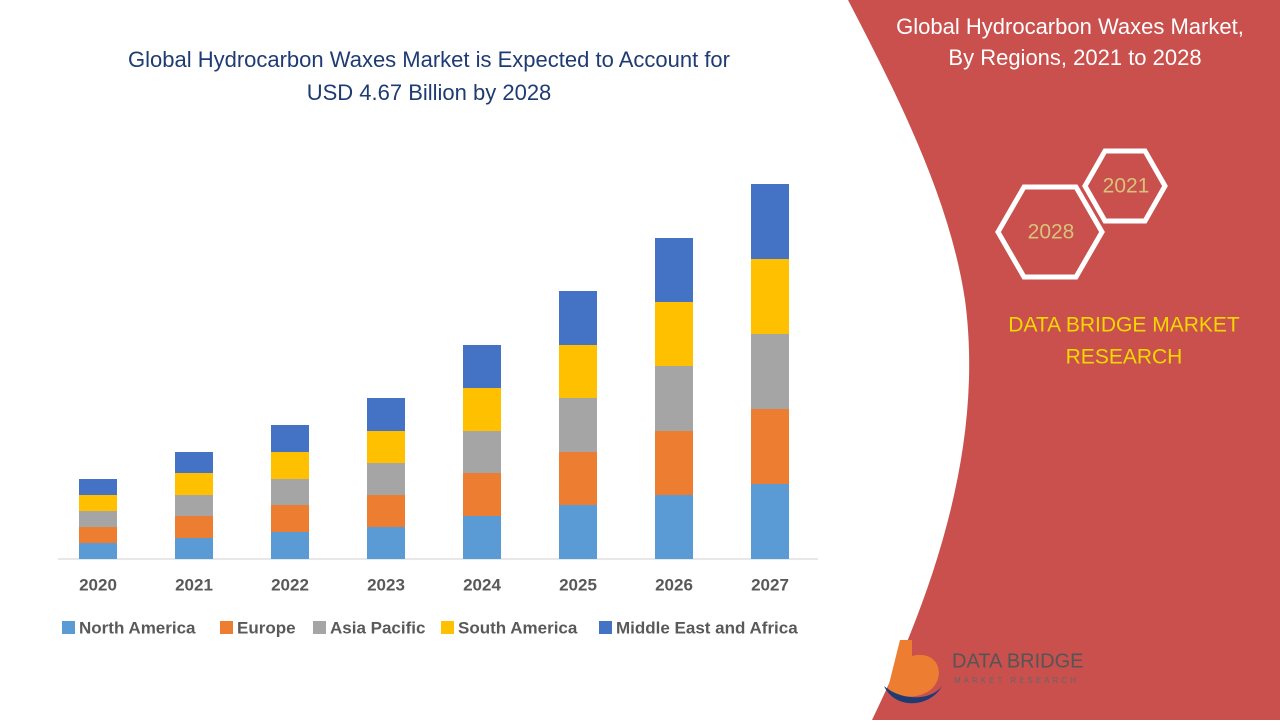 The image size is (1280, 725). I want to click on hexagon-label: 2021, so click(1126, 186).